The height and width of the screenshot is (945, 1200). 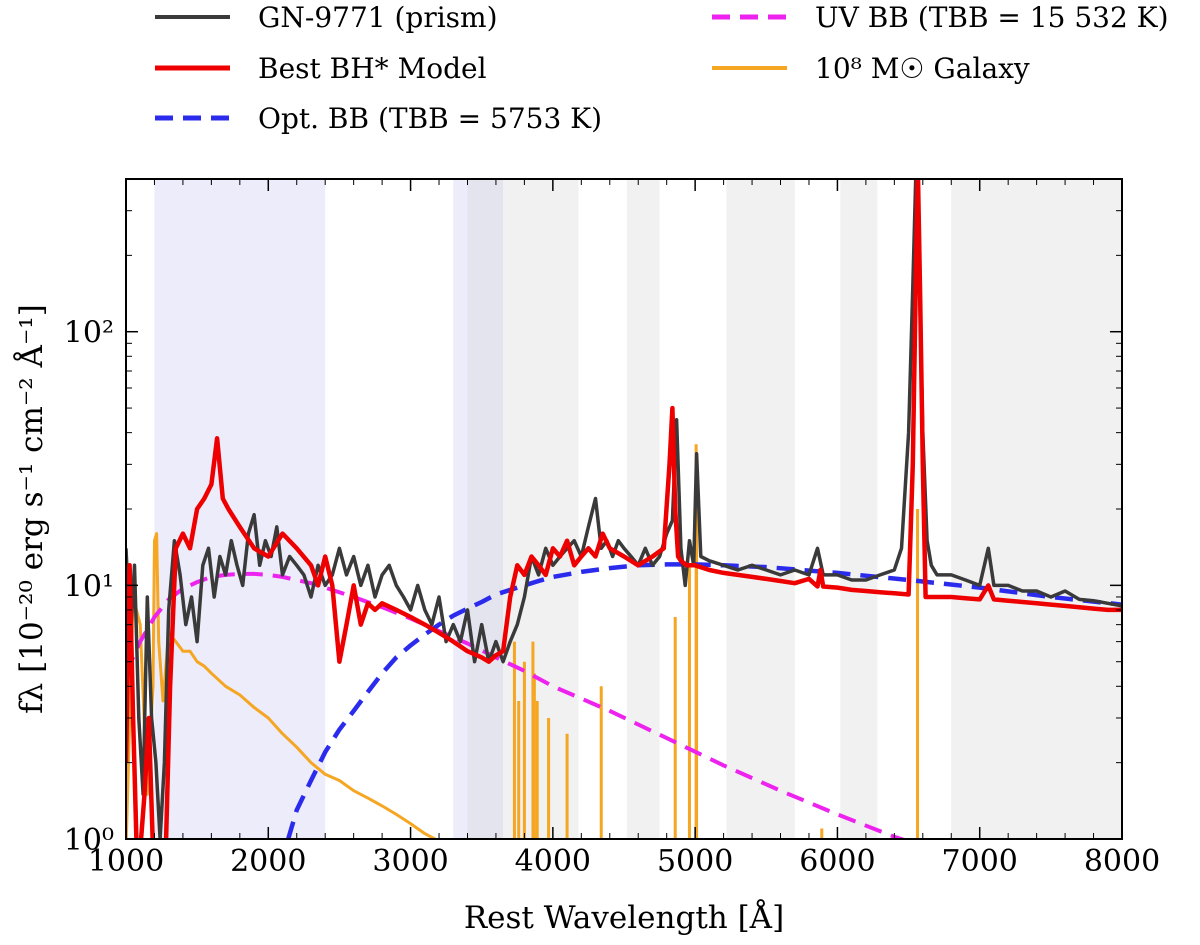 What do you see at coordinates (268, 861) in the screenshot?
I see `x-tick-label-1: 2000` at bounding box center [268, 861].